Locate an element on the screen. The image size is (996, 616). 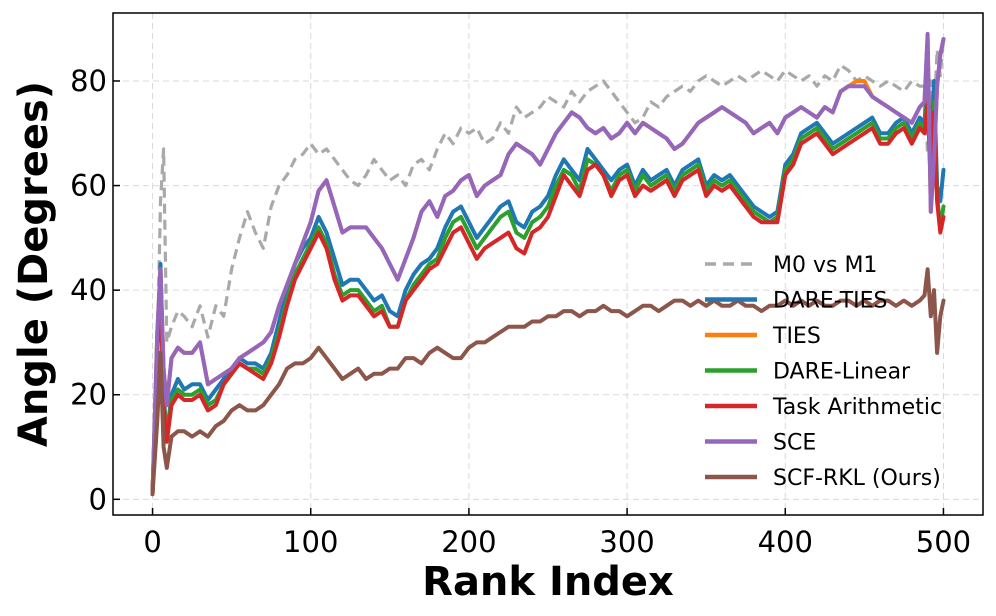
x-tick-label: 100 is located at coordinates (310, 542).